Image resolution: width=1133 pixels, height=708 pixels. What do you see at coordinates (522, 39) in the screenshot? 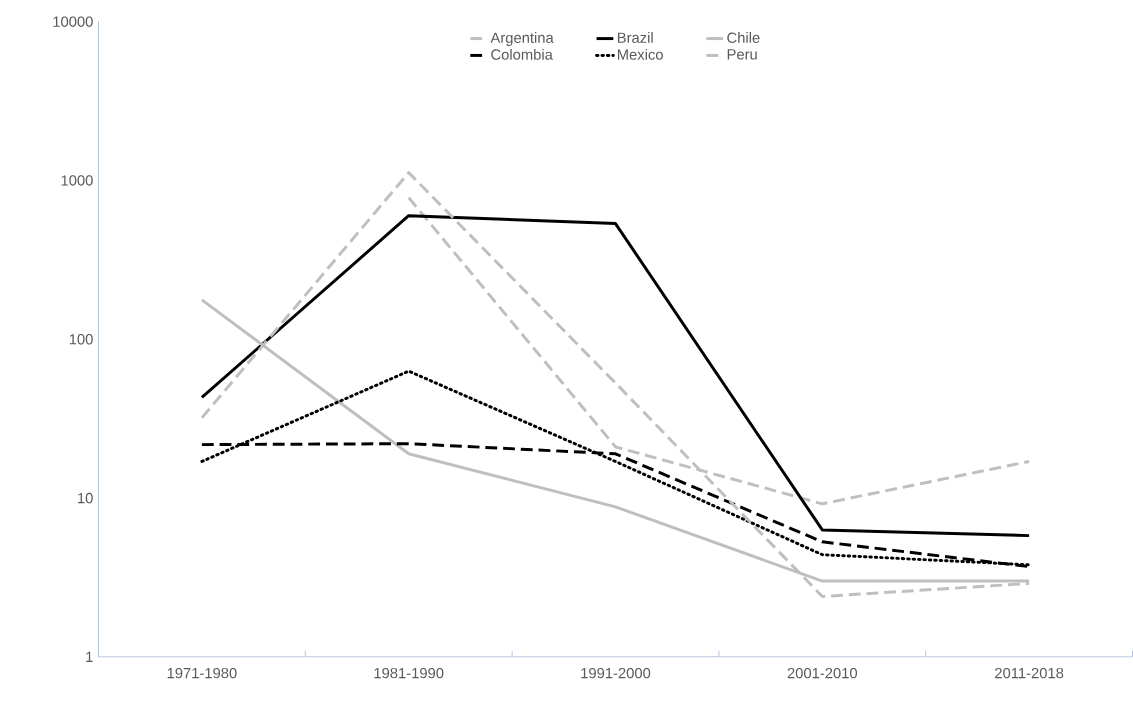
I see `legend-label: Argentina` at bounding box center [522, 39].